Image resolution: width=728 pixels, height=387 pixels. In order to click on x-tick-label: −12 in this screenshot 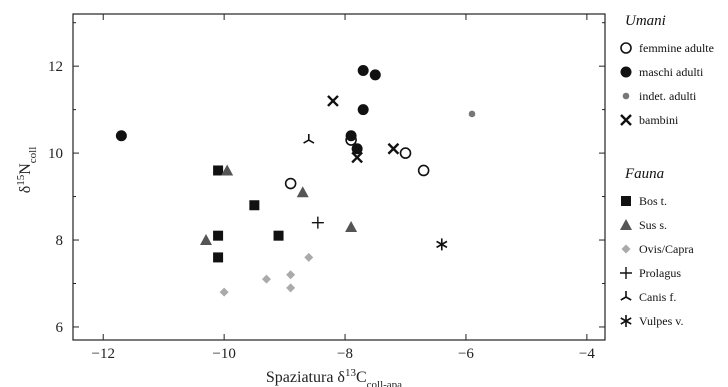, I will do `click(102, 354)`.